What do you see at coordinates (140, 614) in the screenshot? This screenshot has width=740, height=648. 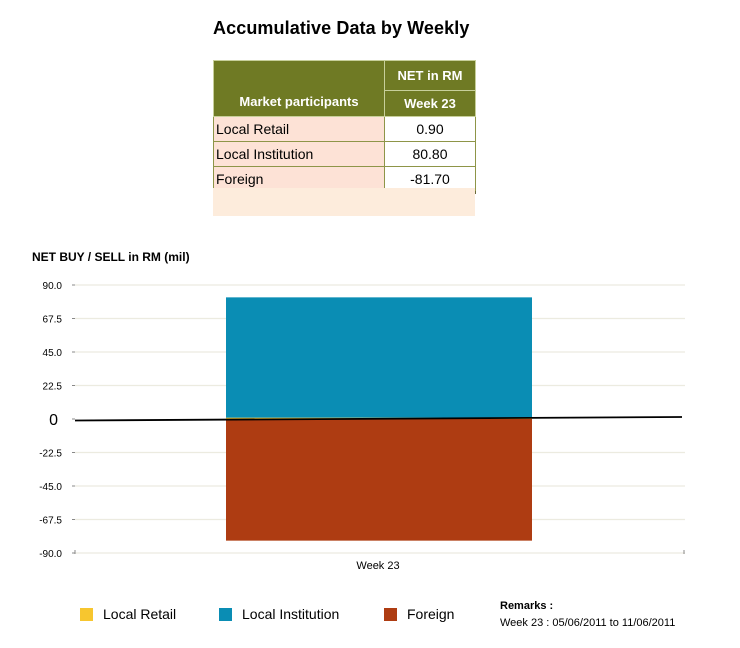 I see `legend-label: Local Retail` at bounding box center [140, 614].